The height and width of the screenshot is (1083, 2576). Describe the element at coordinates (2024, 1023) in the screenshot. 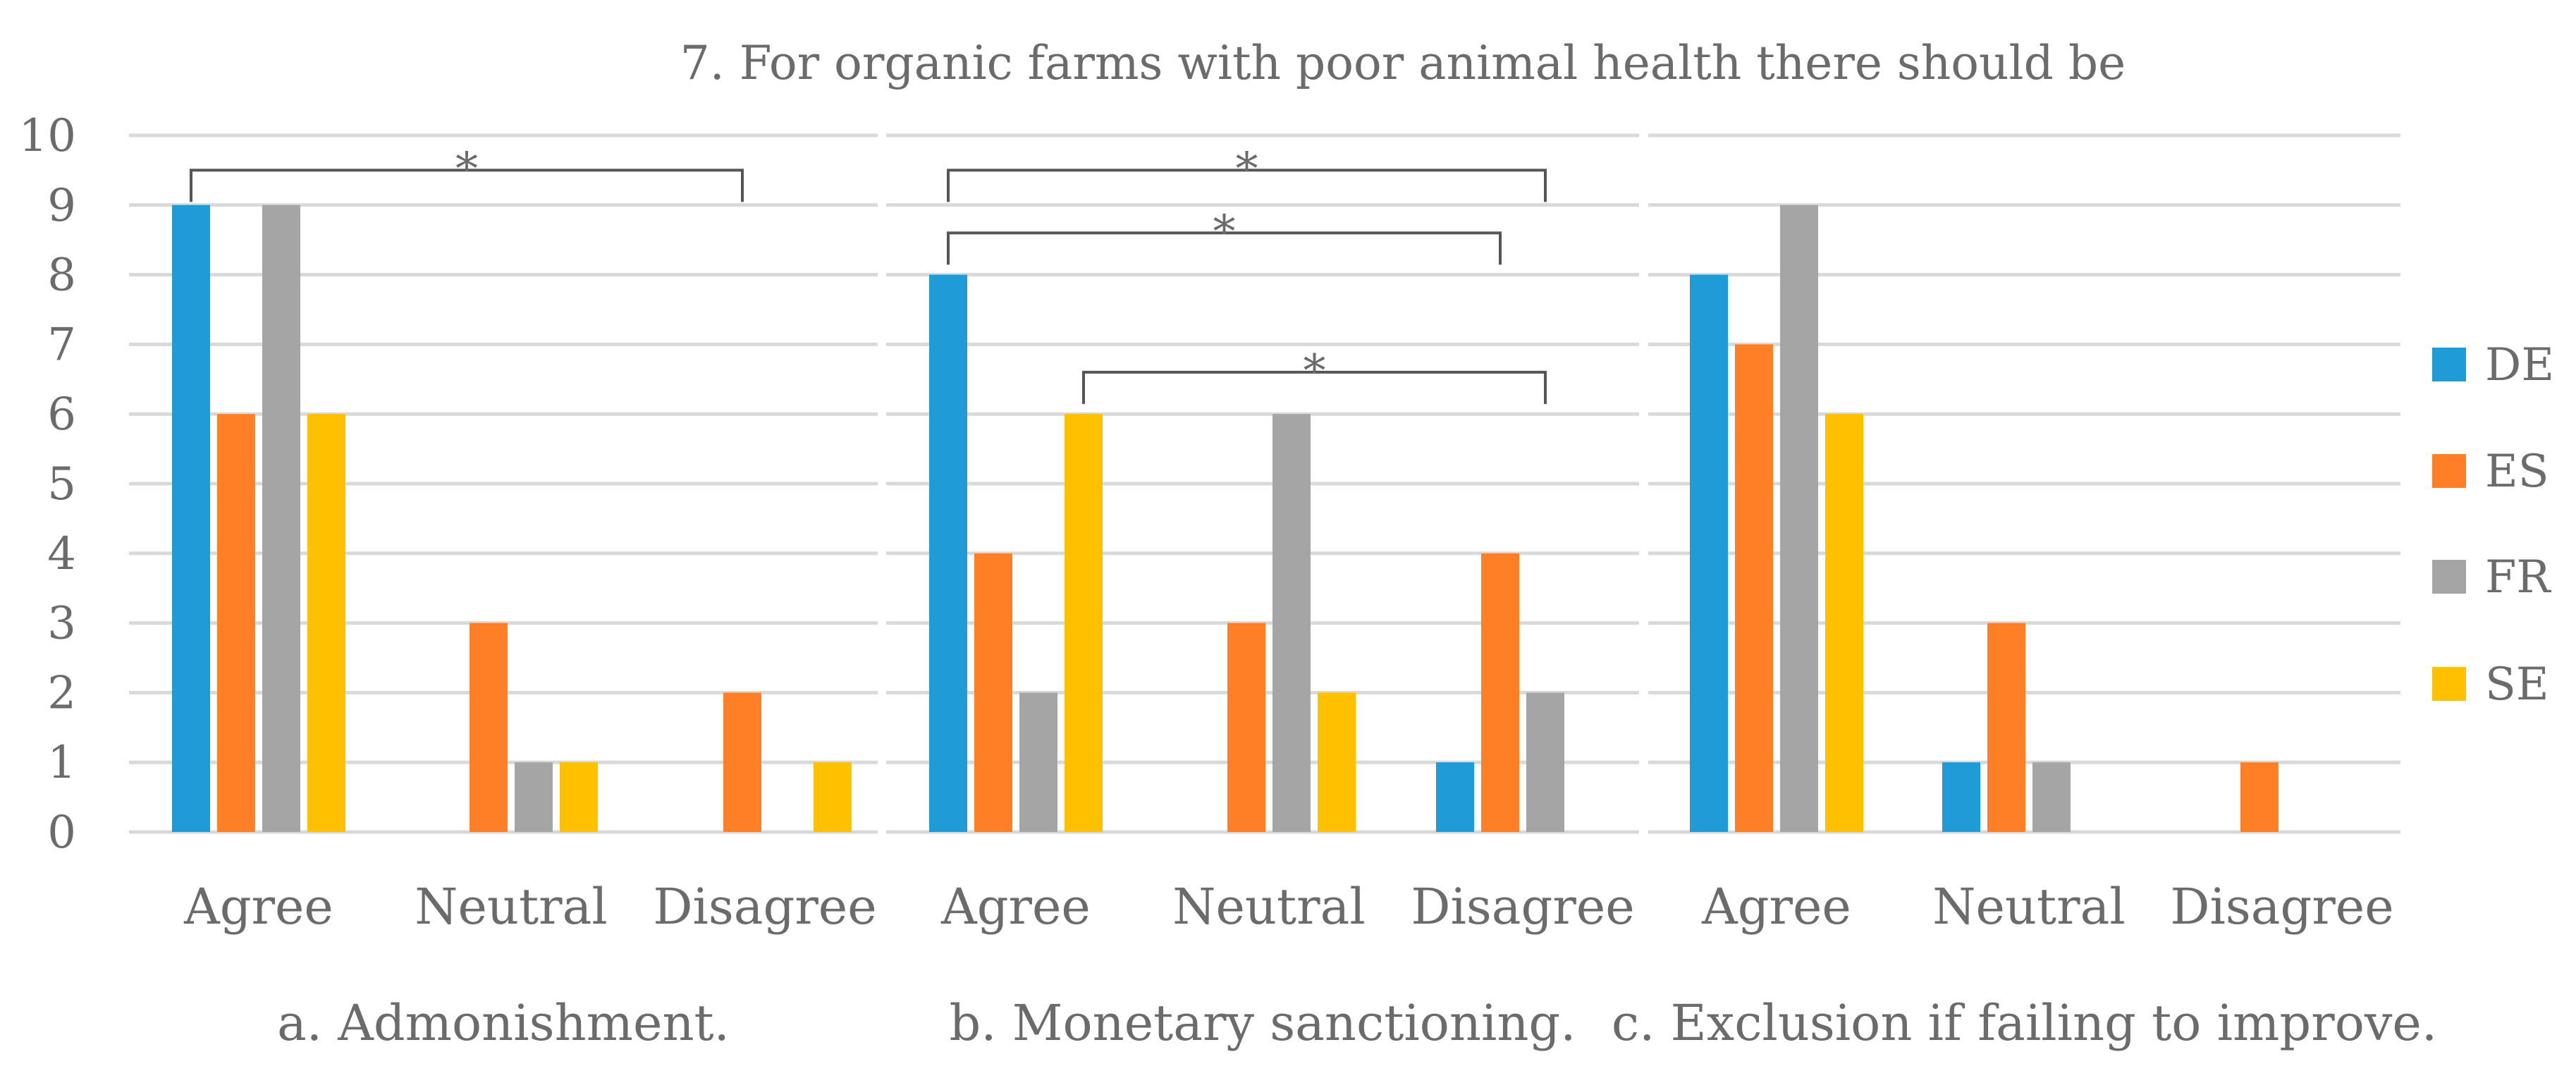

I see `panel-label: c. Exclusion if failing to improve.` at that location.